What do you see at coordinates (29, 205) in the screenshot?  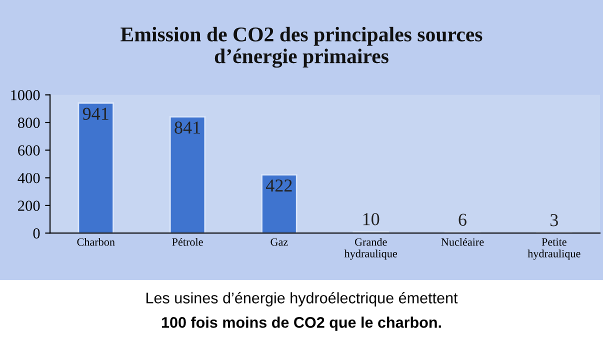 I see `y-tick-label: 200` at bounding box center [29, 205].